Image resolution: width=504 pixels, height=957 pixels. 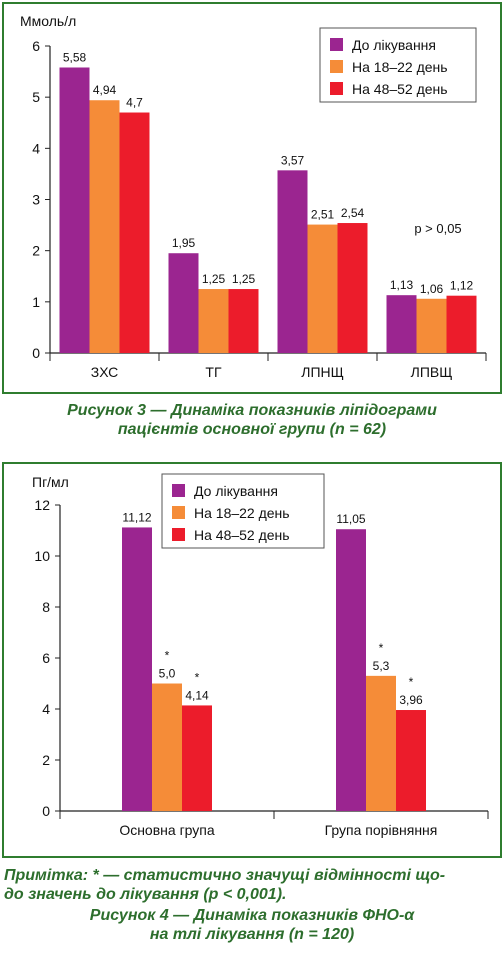 I want to click on bar-value-label: 4,94, so click(x=105, y=90).